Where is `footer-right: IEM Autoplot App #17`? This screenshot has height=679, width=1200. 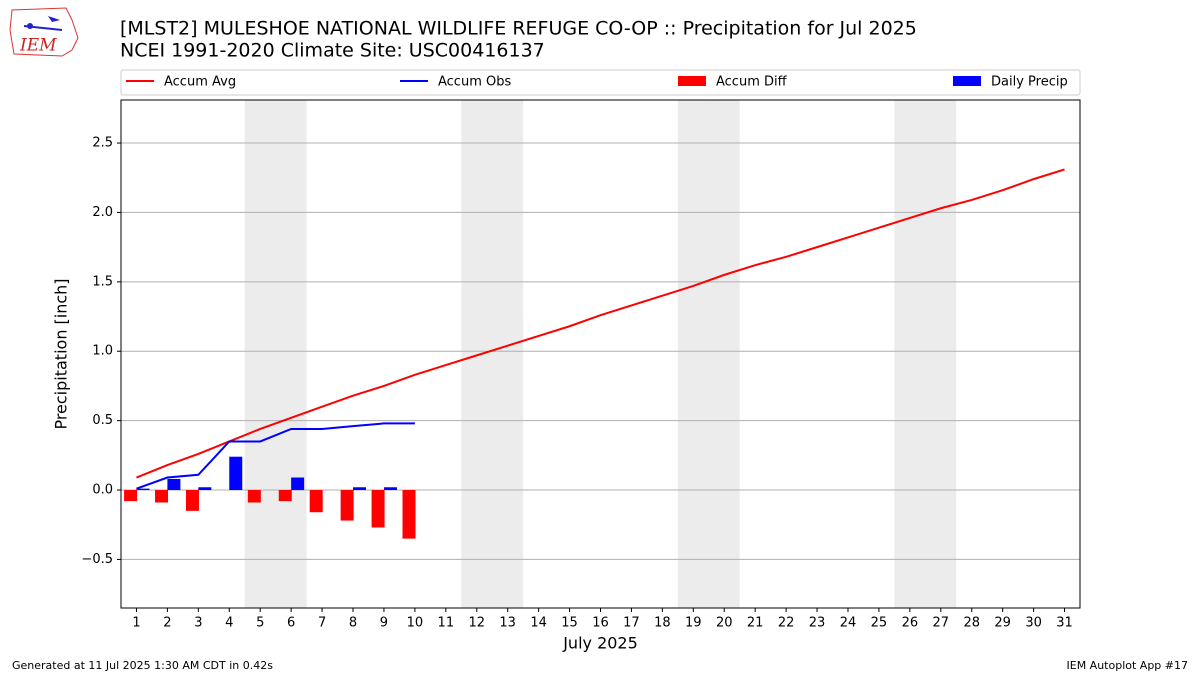 footer-right: IEM Autoplot App #17 is located at coordinates (1128, 665).